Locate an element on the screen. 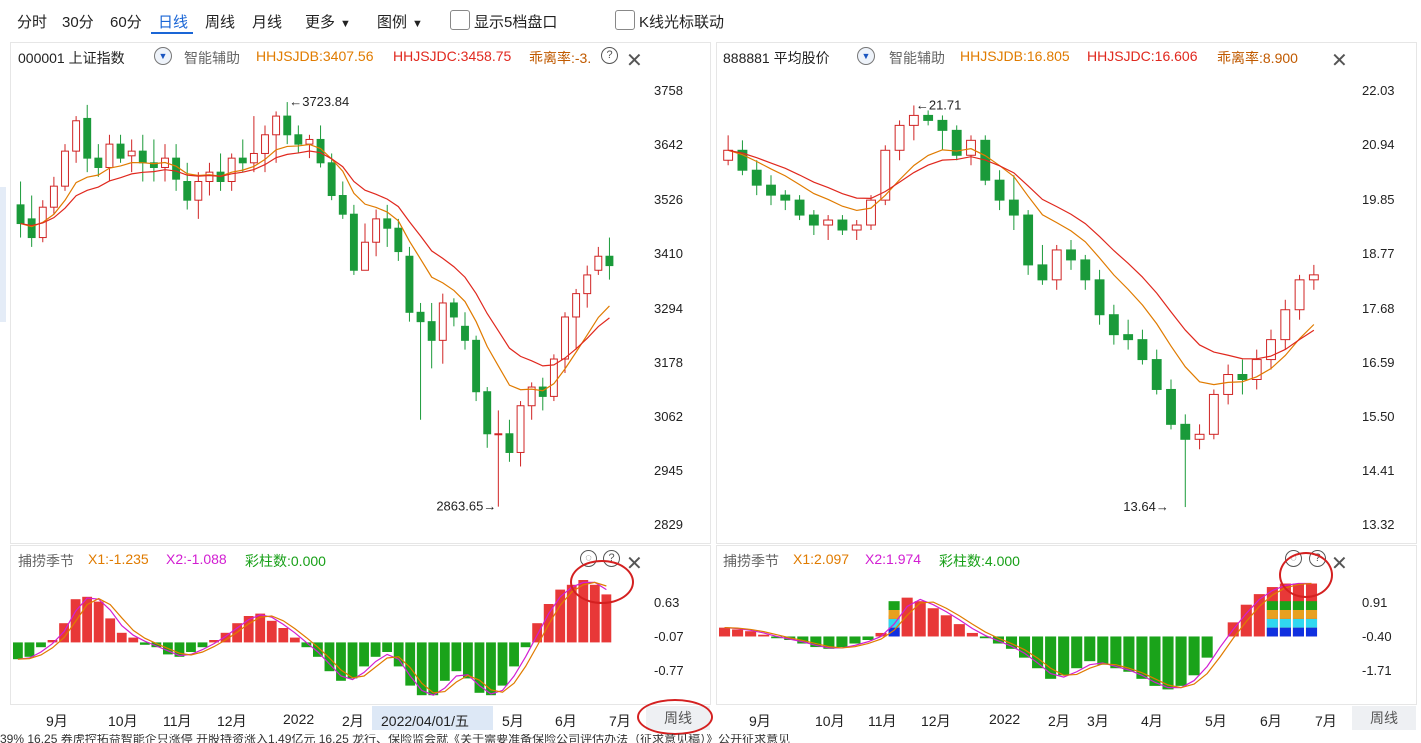  tab-monthly: 月线 is located at coordinates (267, 22).